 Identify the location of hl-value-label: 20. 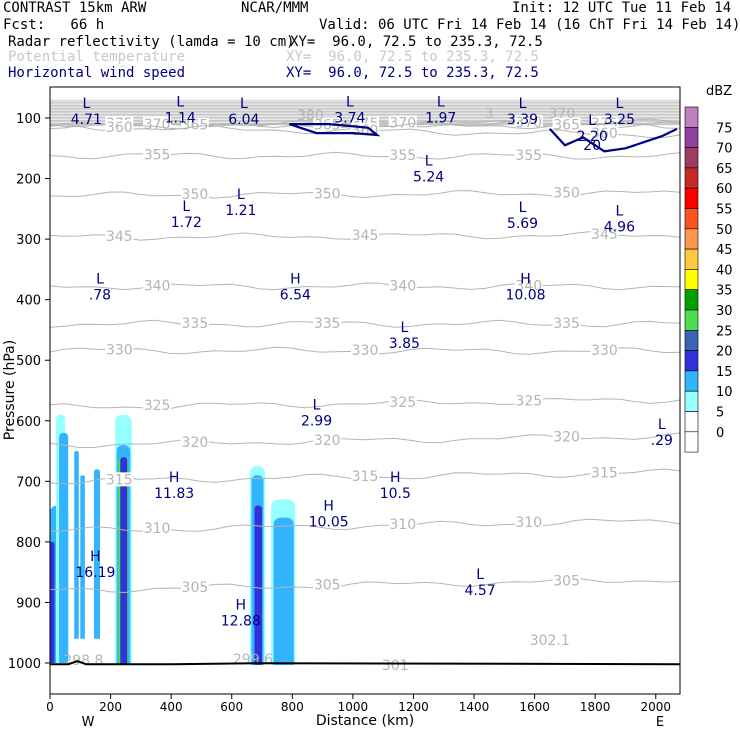
(592, 146).